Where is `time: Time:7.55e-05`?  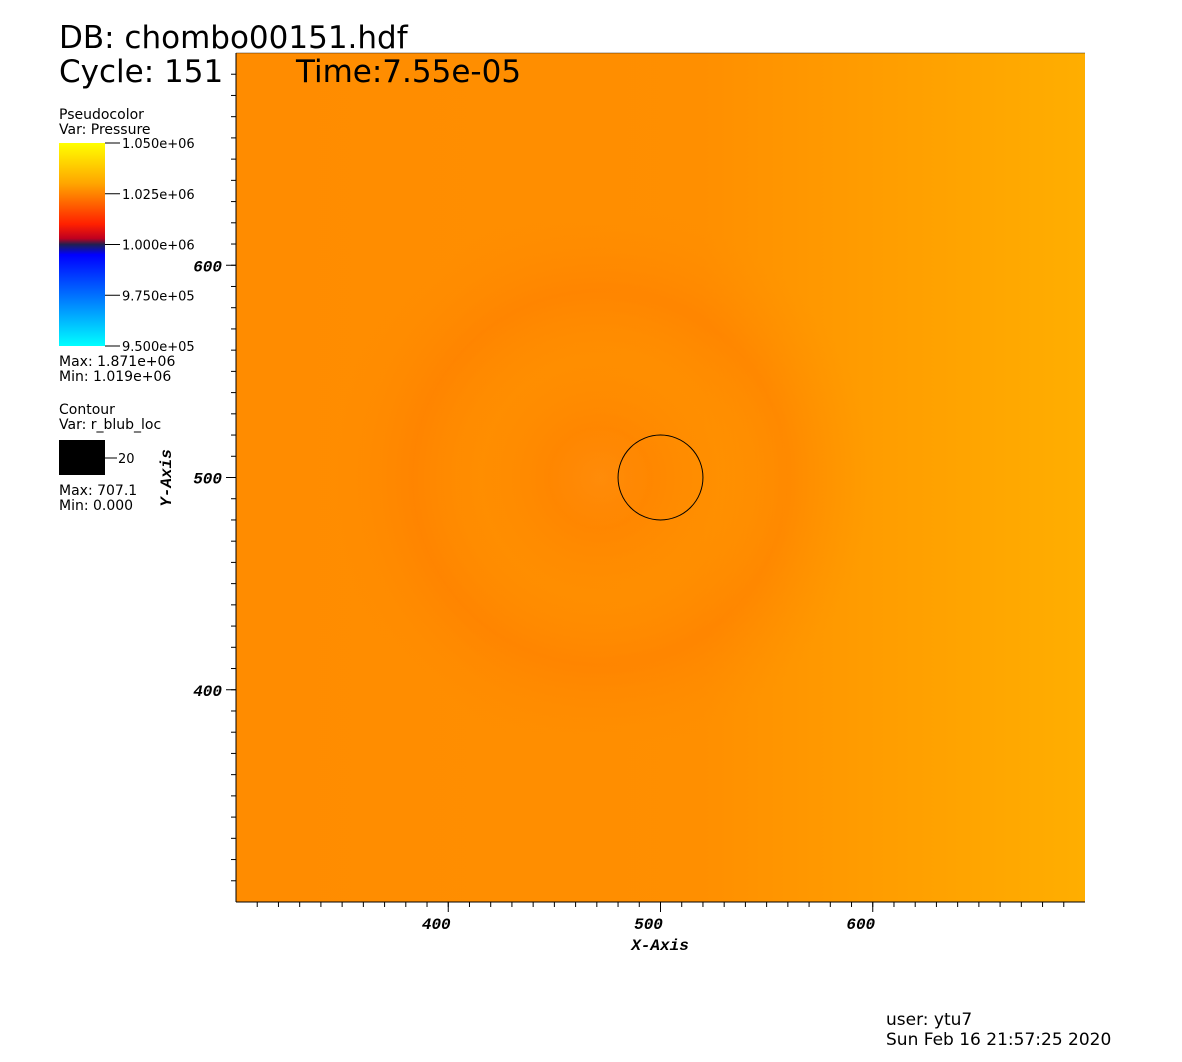 time: Time:7.55e-05 is located at coordinates (408, 72).